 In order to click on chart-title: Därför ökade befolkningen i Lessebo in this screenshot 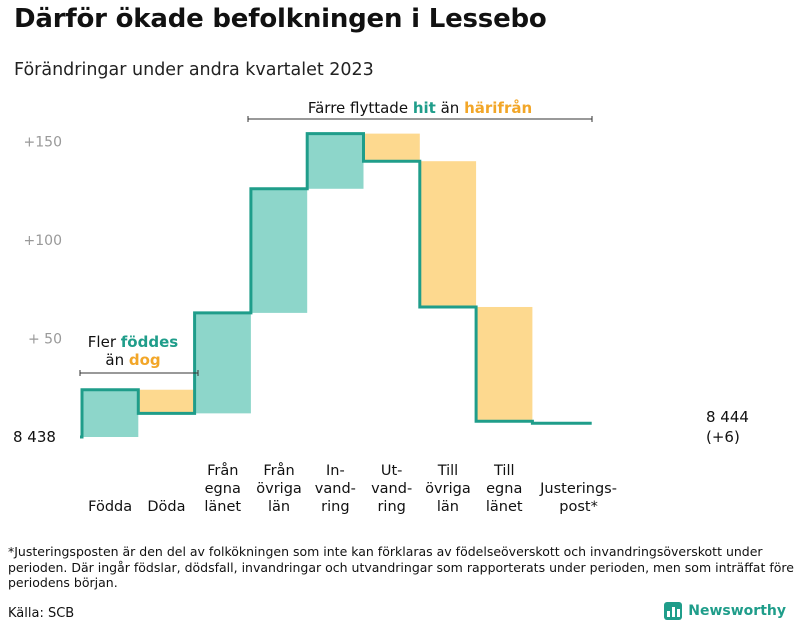, I will do `click(280, 19)`.